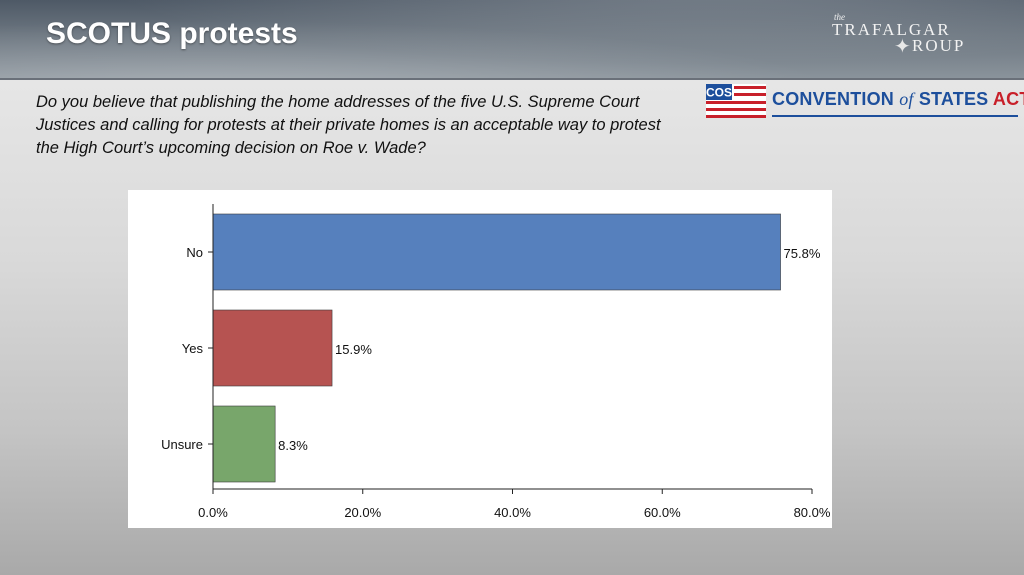 The image size is (1024, 575). What do you see at coordinates (293, 445) in the screenshot?
I see `value-label-unsure: 8.3%` at bounding box center [293, 445].